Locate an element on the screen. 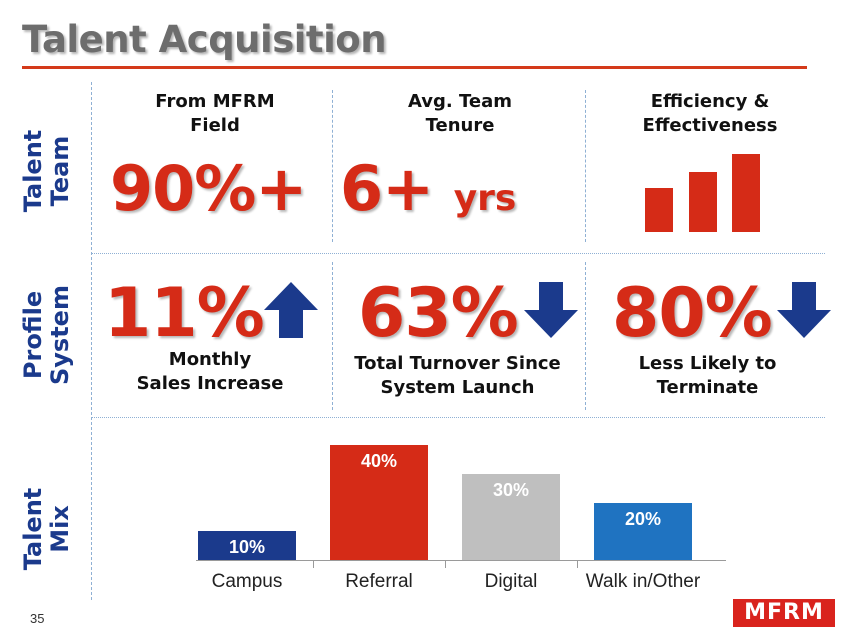  bar-walk-in-other is located at coordinates (643, 531).